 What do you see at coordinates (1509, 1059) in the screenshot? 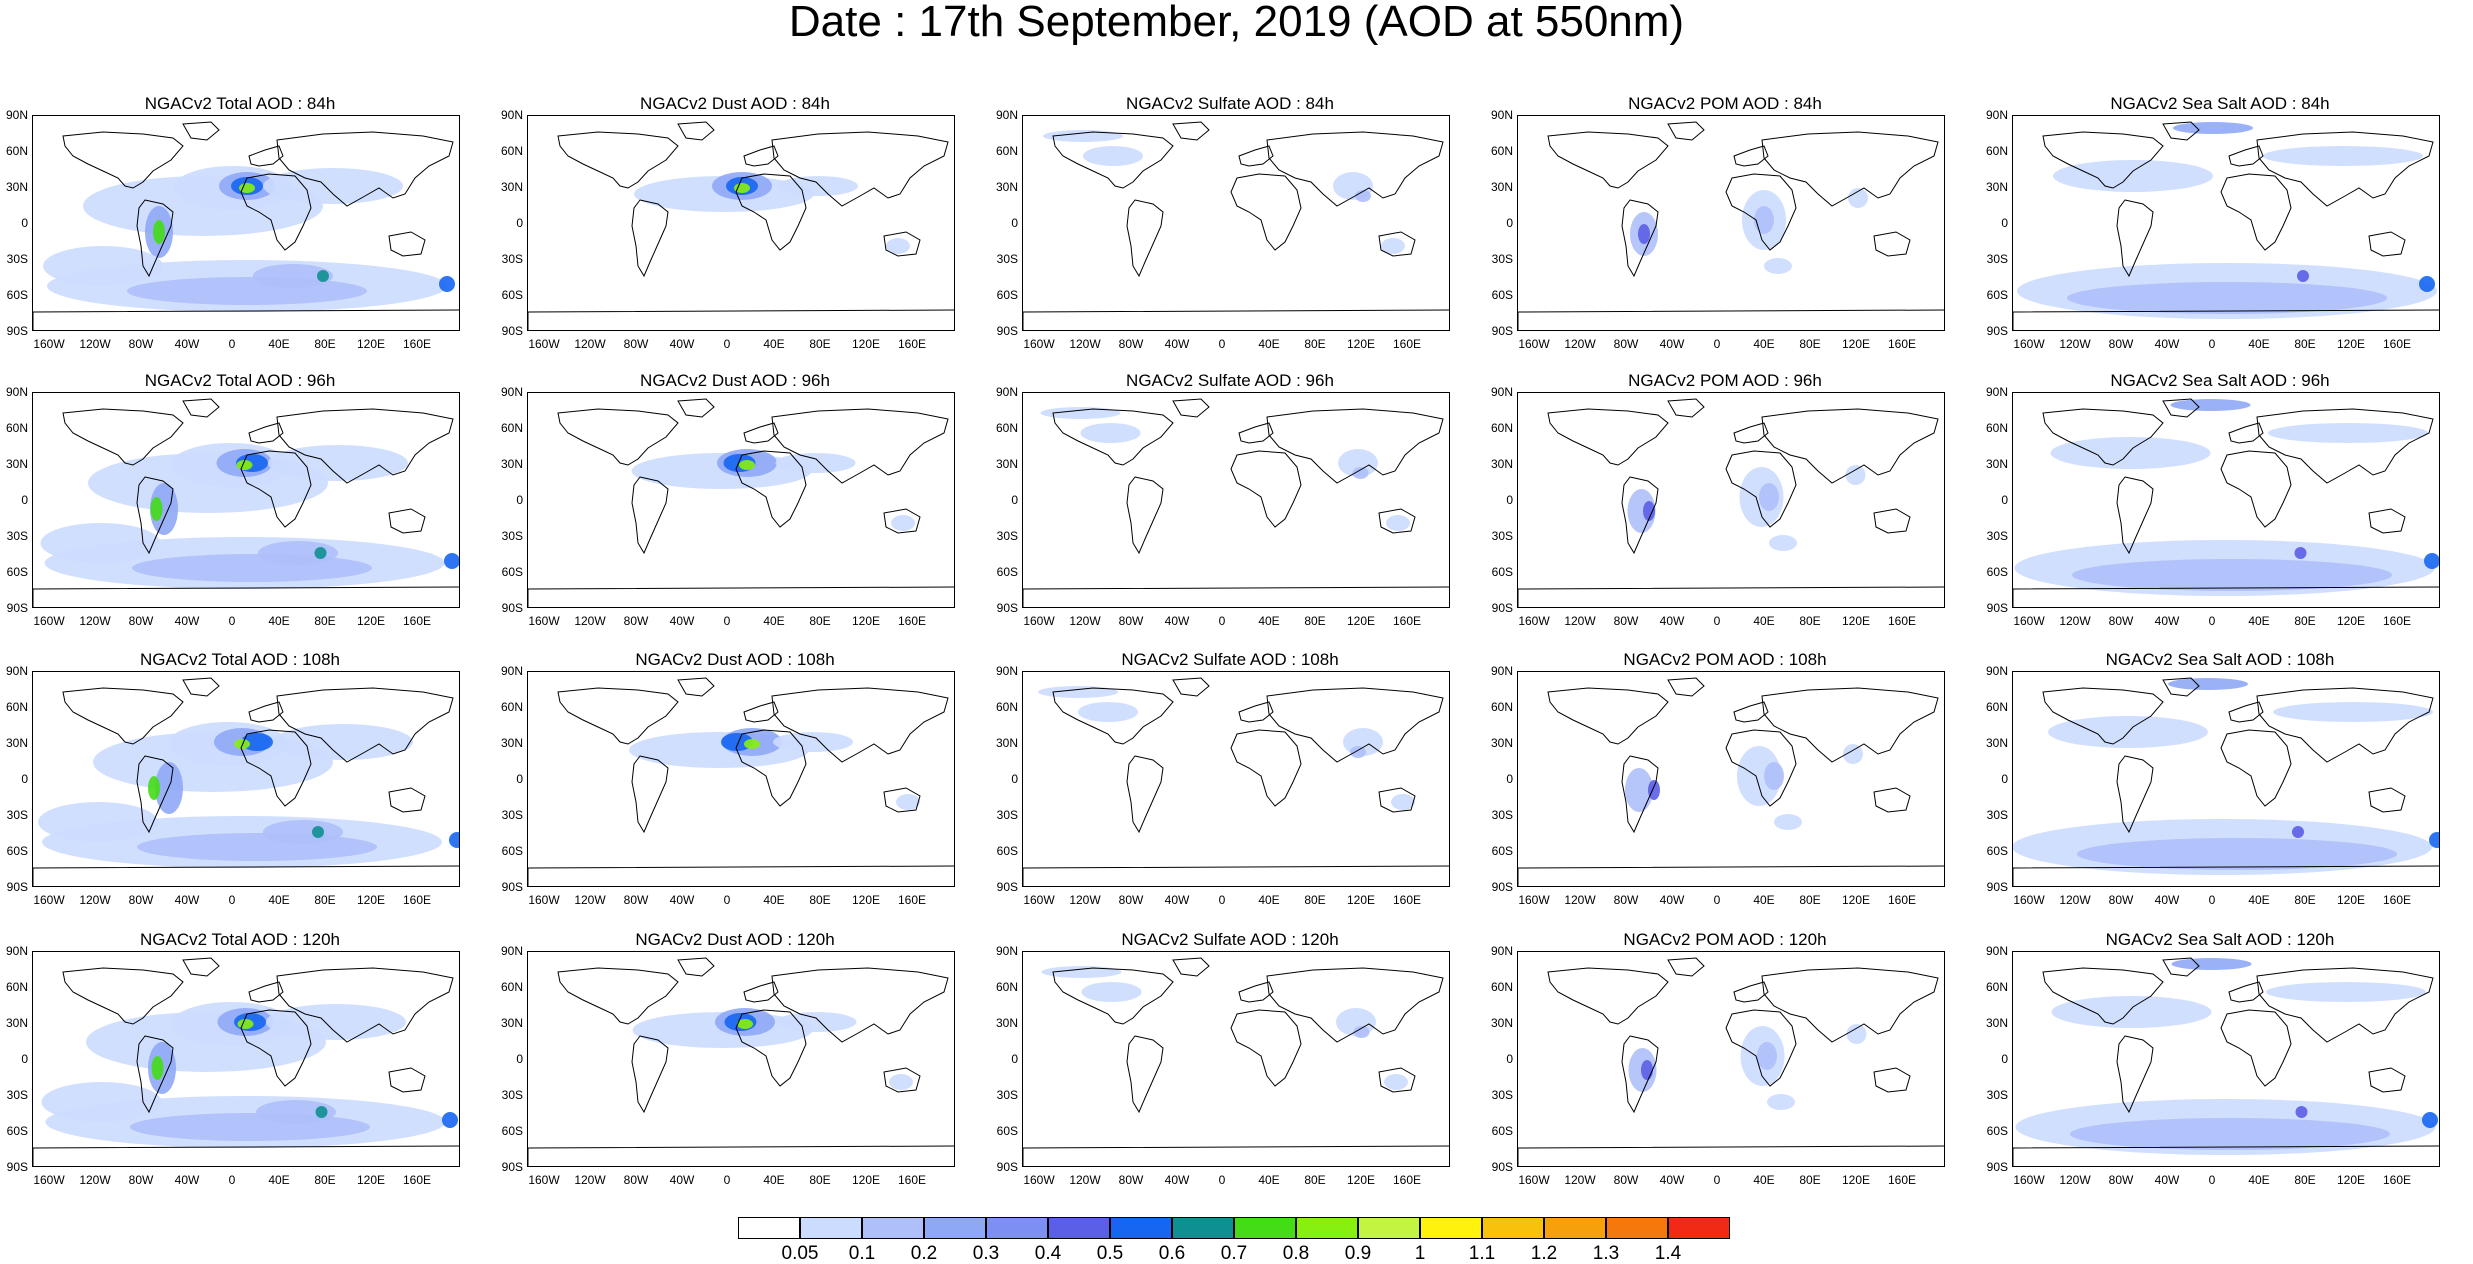
I see `latitude-tick-label: 0` at bounding box center [1509, 1059].